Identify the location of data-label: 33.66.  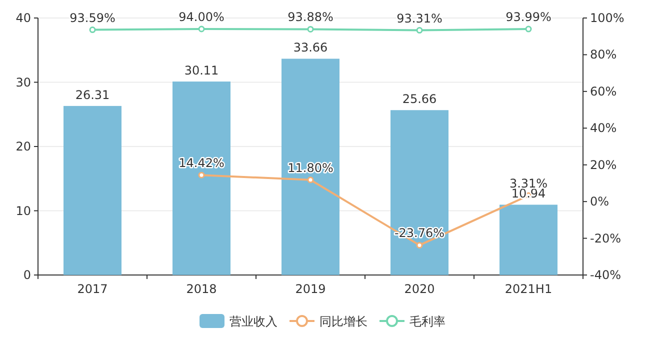
(310, 47).